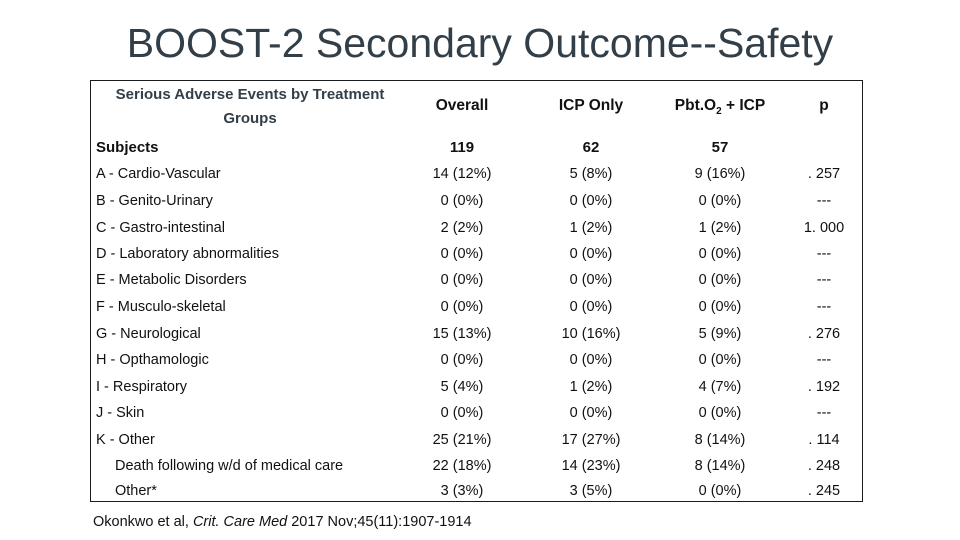 This screenshot has width=960, height=540. Describe the element at coordinates (476, 147) in the screenshot. I see `subjects-row: Subjects 119 62 57` at that location.